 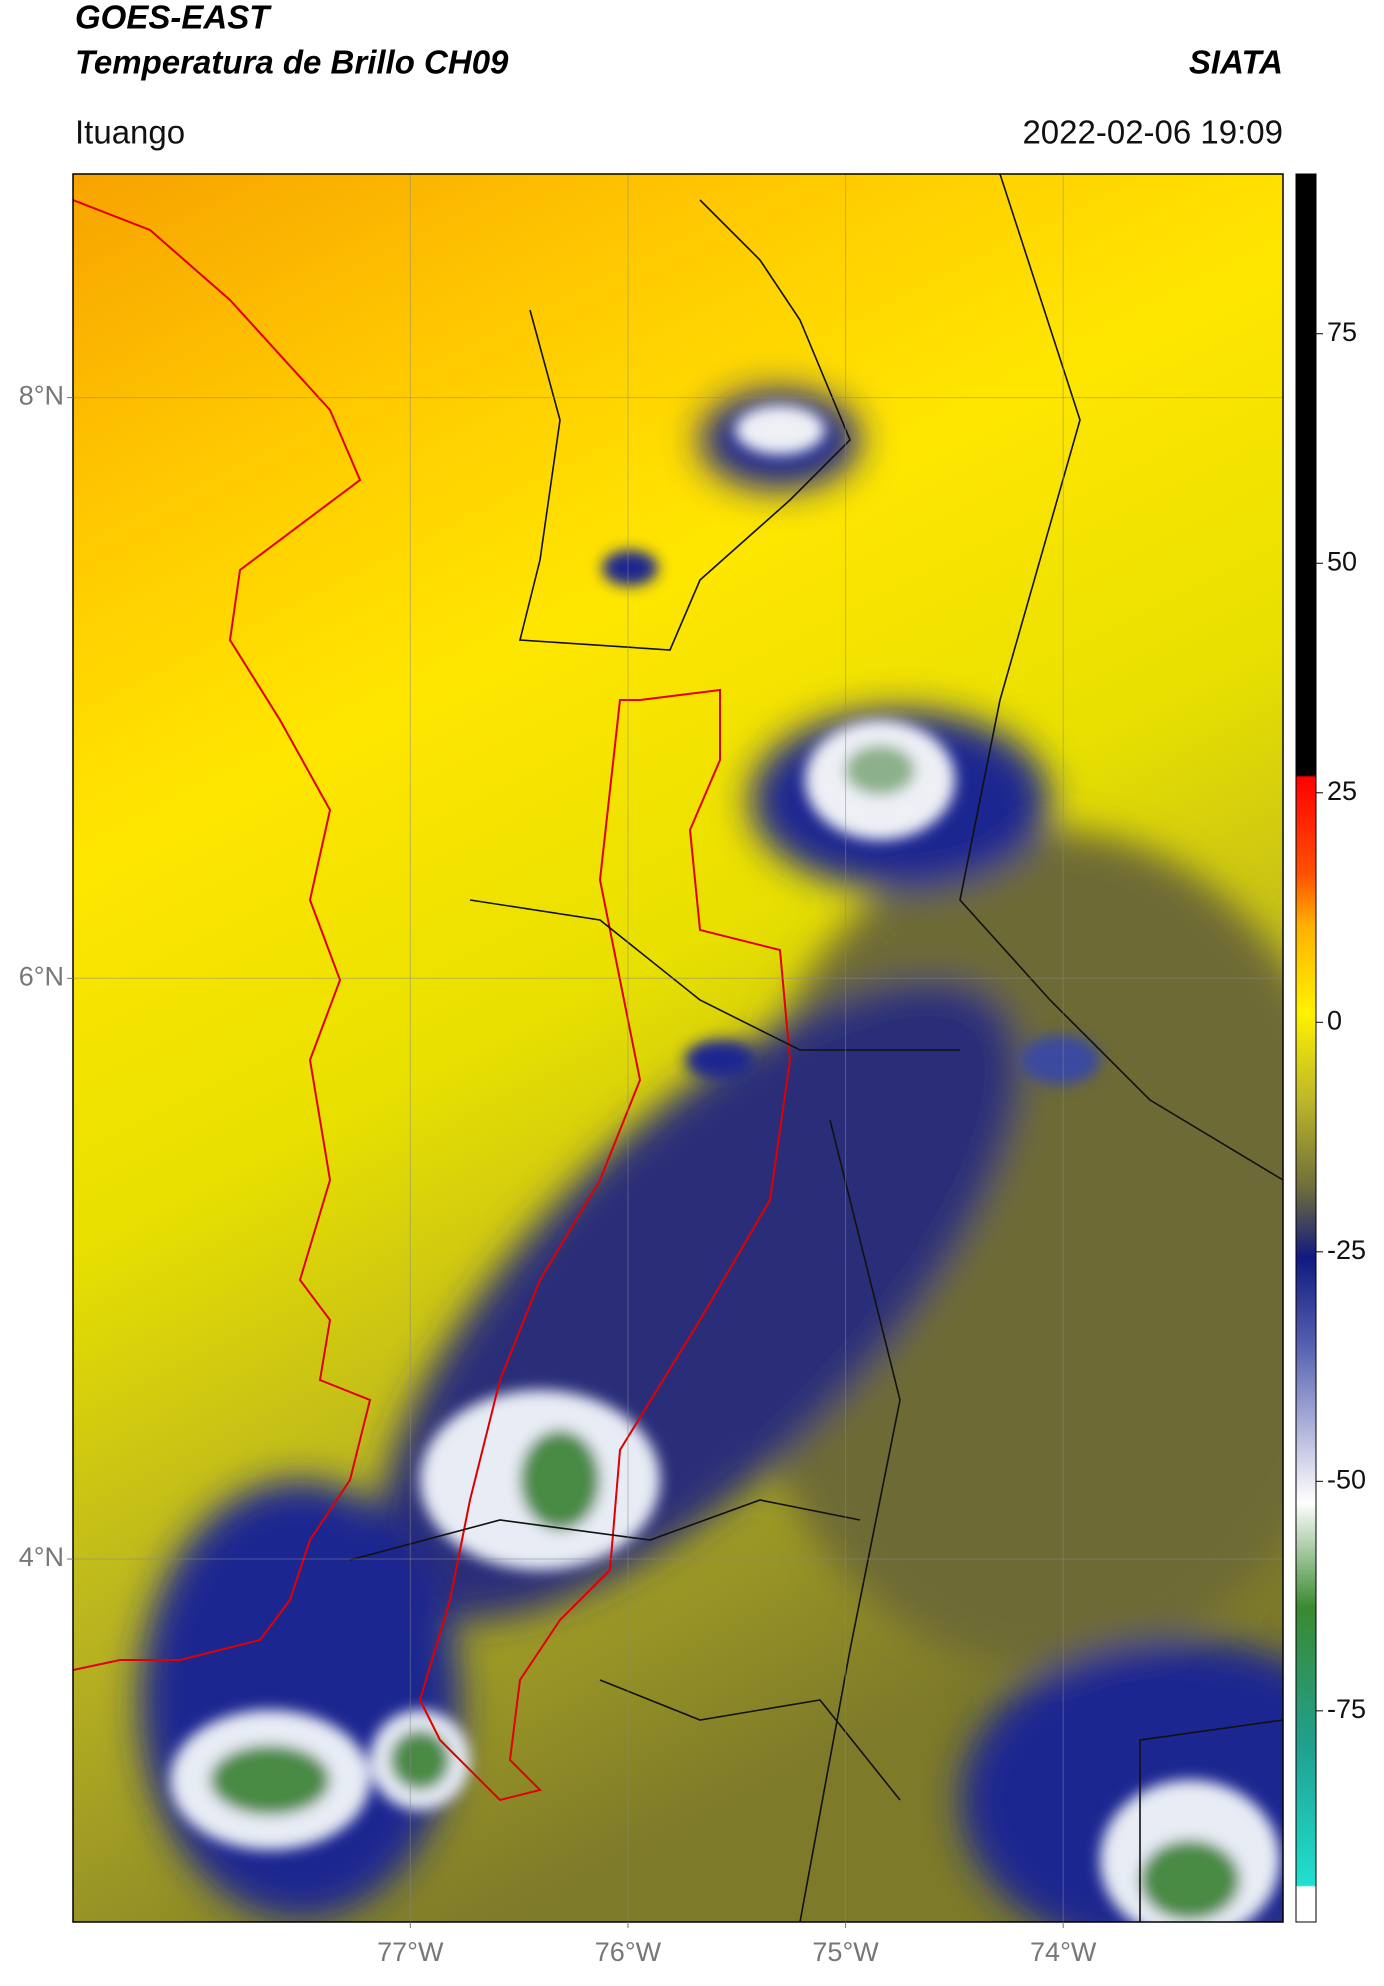 What do you see at coordinates (41, 1557) in the screenshot?
I see `lat-tick-label: 4°N` at bounding box center [41, 1557].